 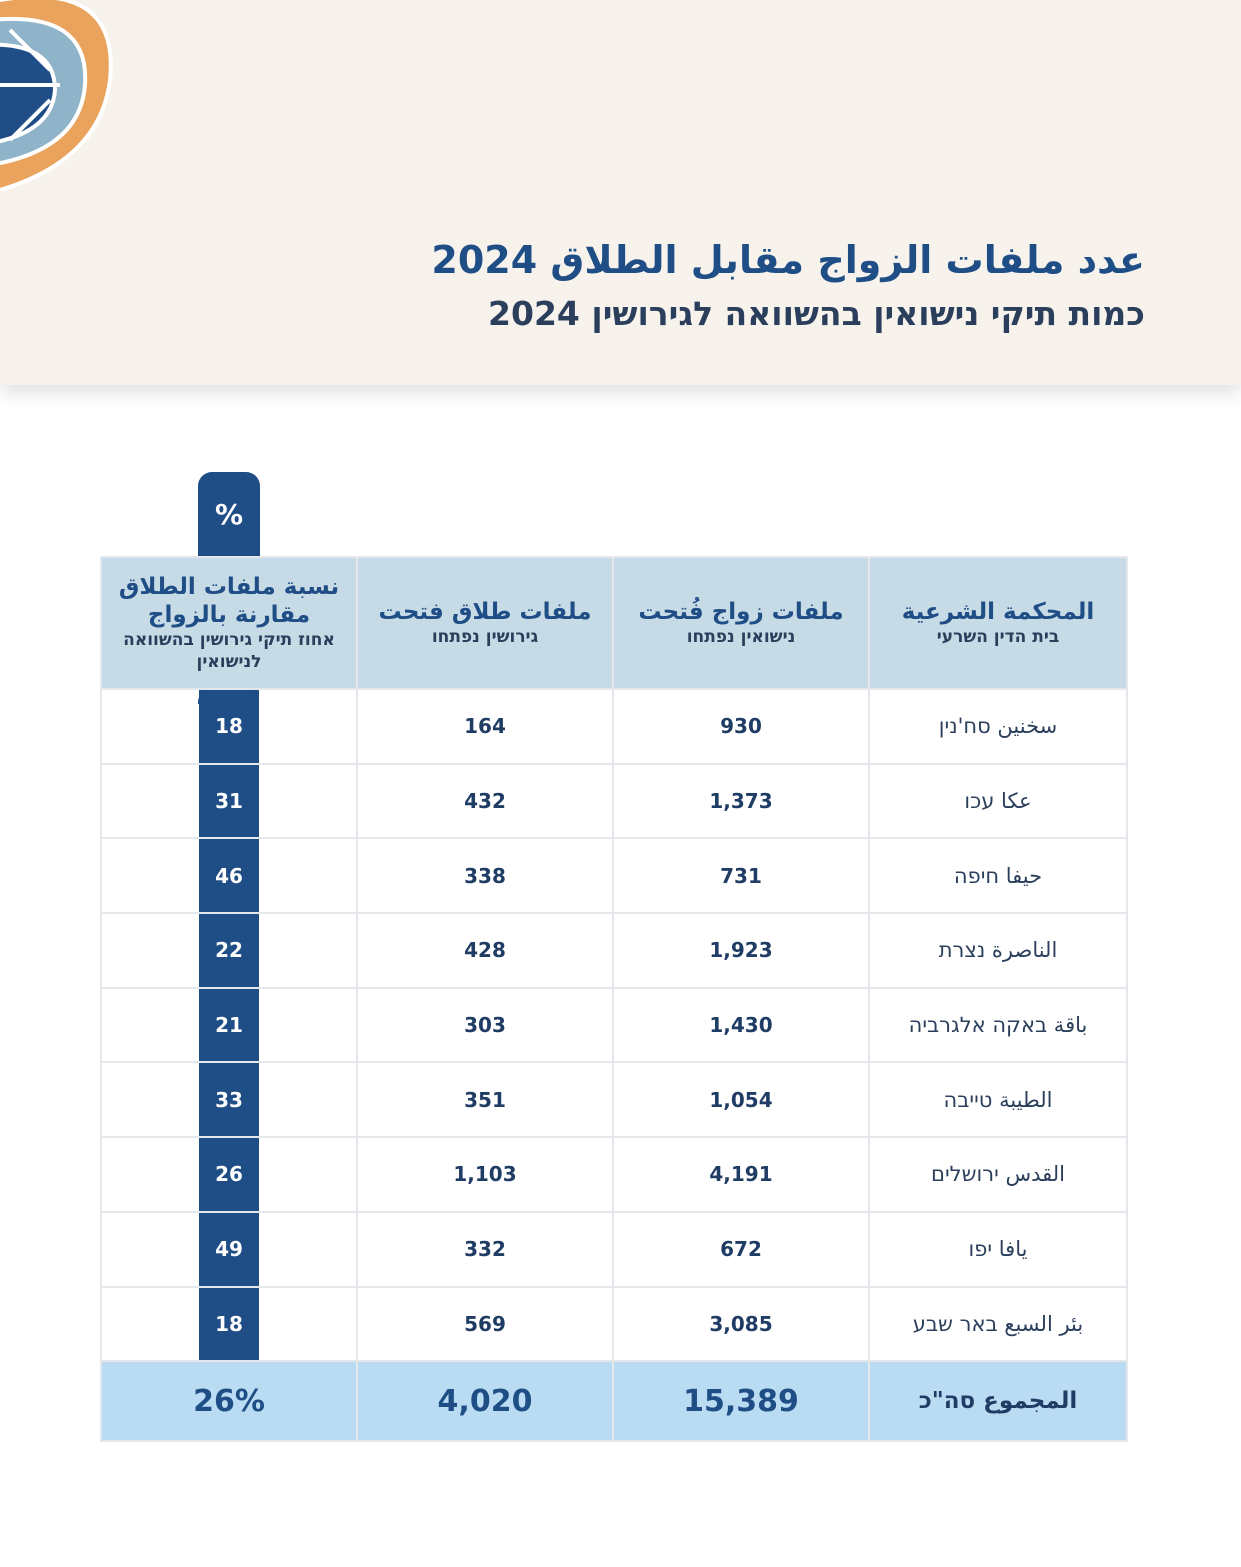 I want to click on table-row: 26 1,103 4,191 القدس ירושלים, so click(x=614, y=1174).